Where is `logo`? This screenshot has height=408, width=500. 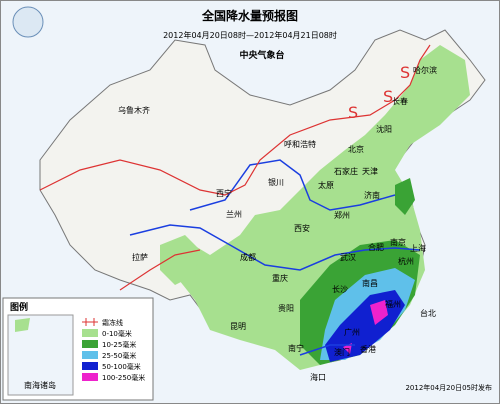 logo is located at coordinates (28, 22).